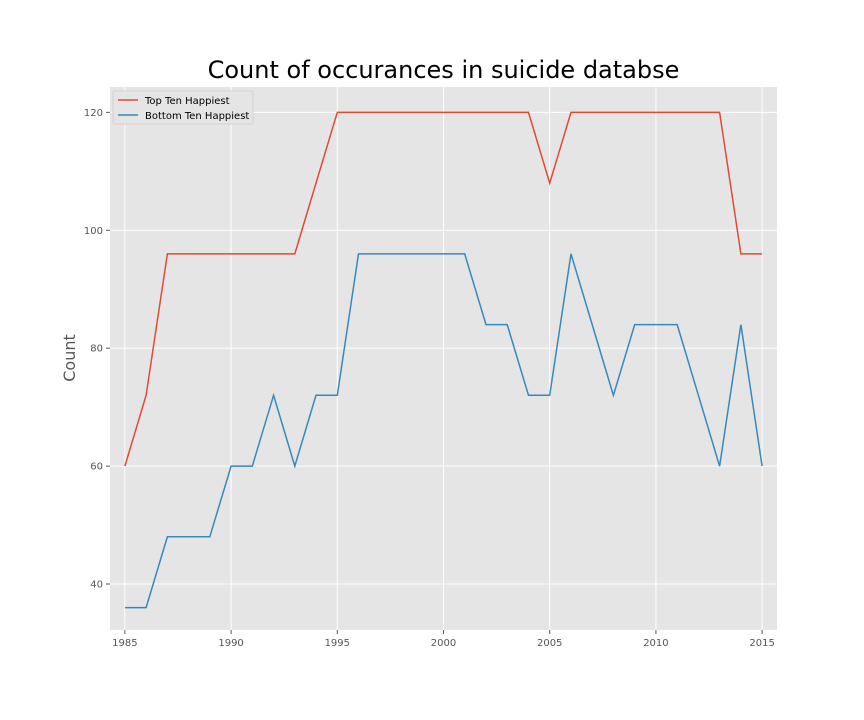 This screenshot has width=864, height=720. I want to click on y-tick-label: 40, so click(96, 585).